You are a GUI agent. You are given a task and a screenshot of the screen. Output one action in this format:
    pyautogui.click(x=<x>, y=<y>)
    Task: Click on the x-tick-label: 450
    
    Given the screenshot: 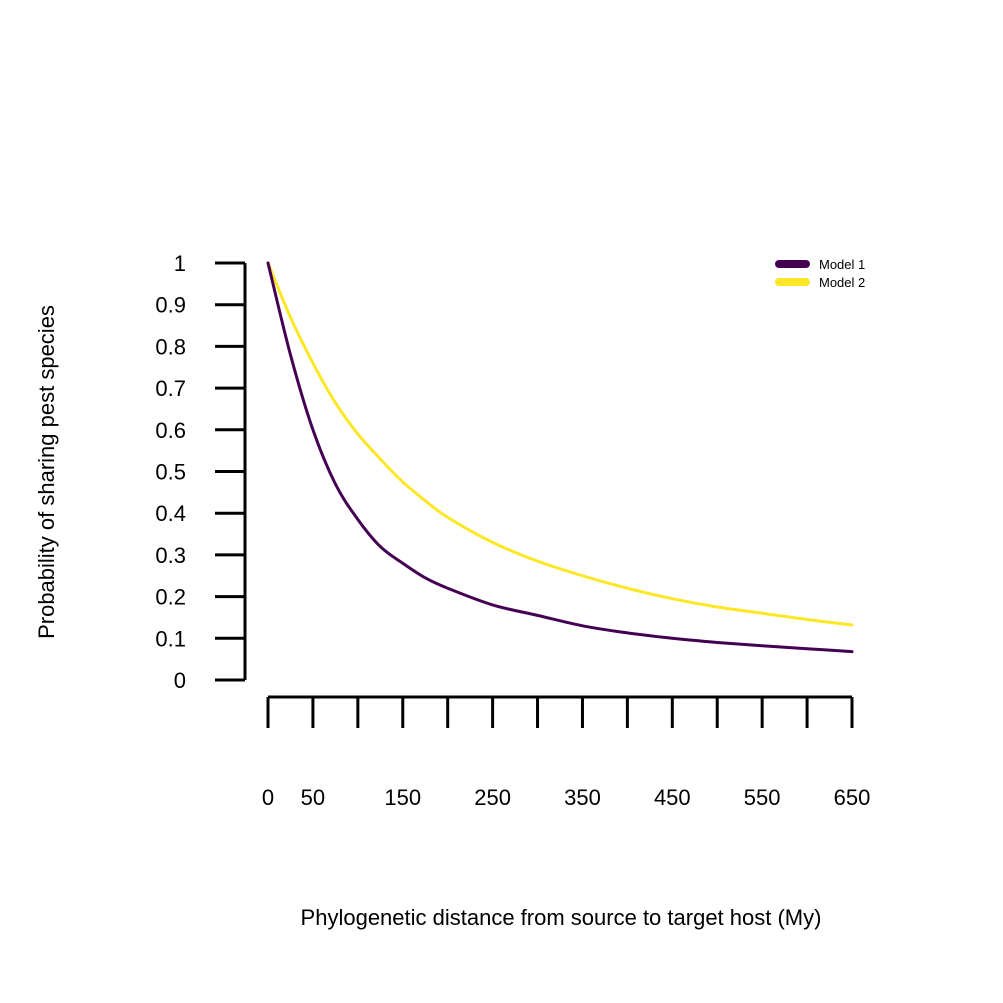 What is the action you would take?
    pyautogui.click(x=672, y=797)
    